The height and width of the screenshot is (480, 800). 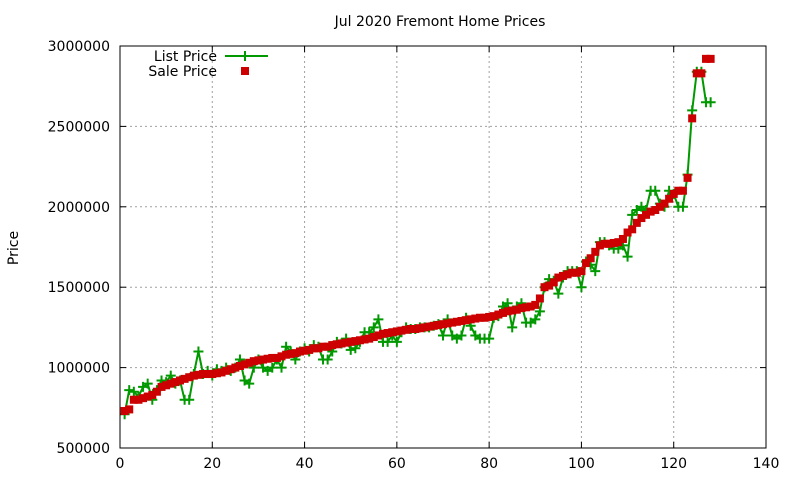 I want to click on y-tick-label: 500000, so click(x=83, y=449).